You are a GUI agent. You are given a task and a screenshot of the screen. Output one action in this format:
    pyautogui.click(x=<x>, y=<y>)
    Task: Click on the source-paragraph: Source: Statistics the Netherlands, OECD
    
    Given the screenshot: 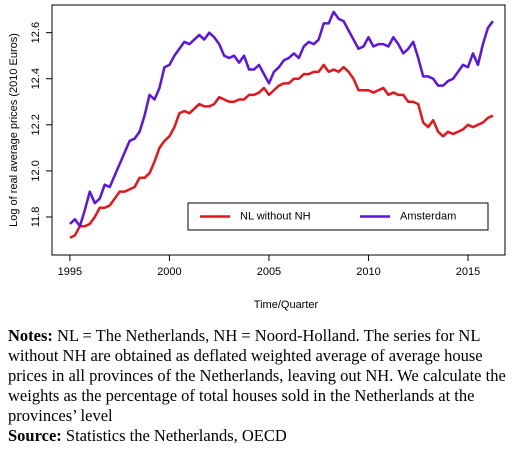 What is the action you would take?
    pyautogui.click(x=261, y=436)
    